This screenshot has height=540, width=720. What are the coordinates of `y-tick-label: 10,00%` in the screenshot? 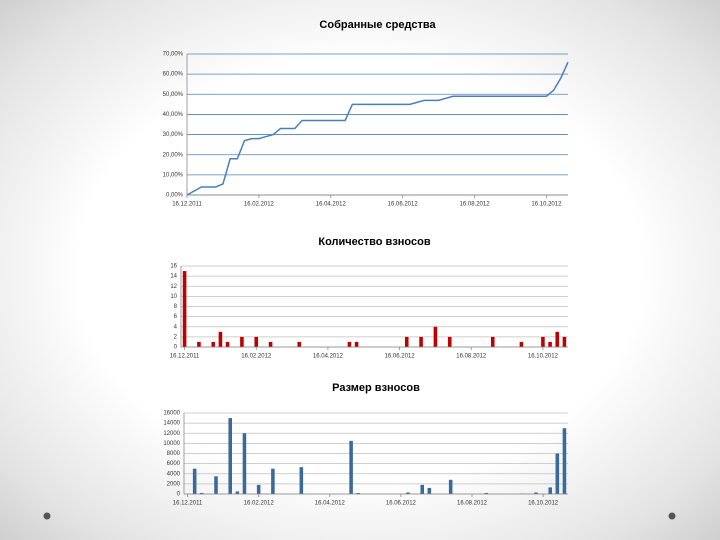 It's located at (173, 175).